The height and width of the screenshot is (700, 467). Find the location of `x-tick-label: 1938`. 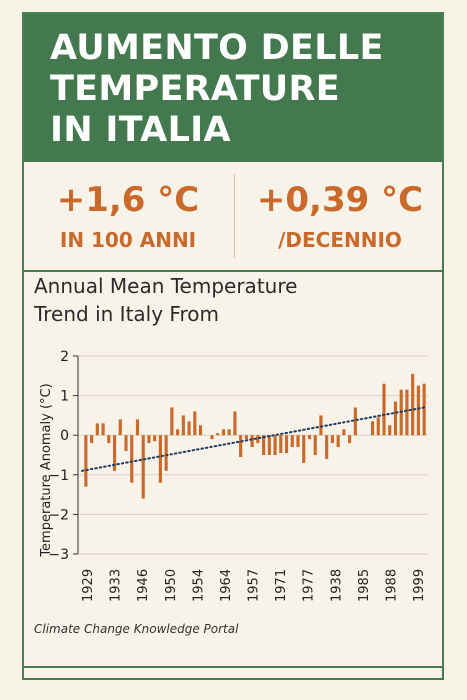

x-tick-label: 1938 is located at coordinates (336, 585).